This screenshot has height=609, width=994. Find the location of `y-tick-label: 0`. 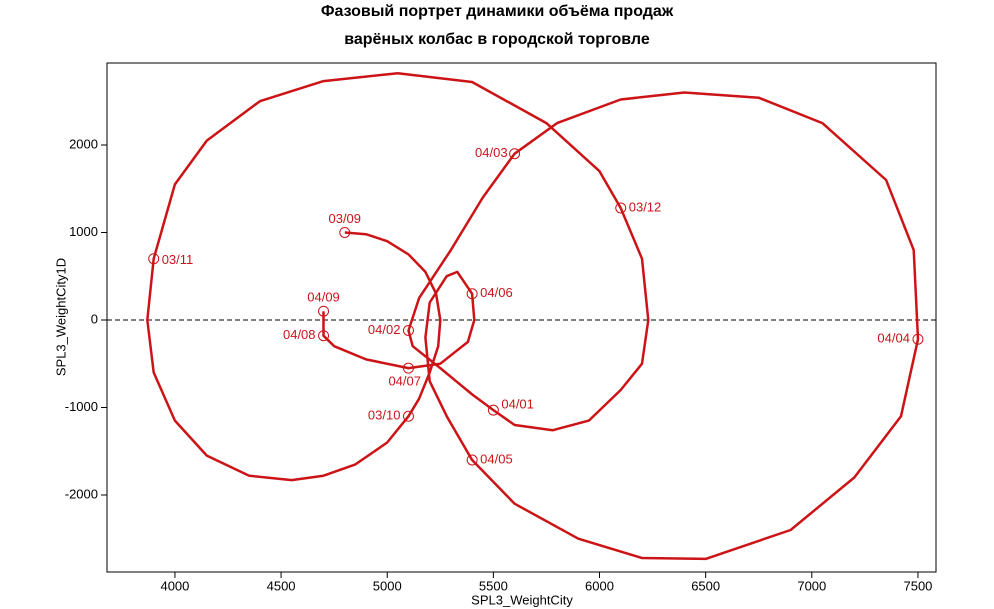

y-tick-label: 0 is located at coordinates (94, 318).